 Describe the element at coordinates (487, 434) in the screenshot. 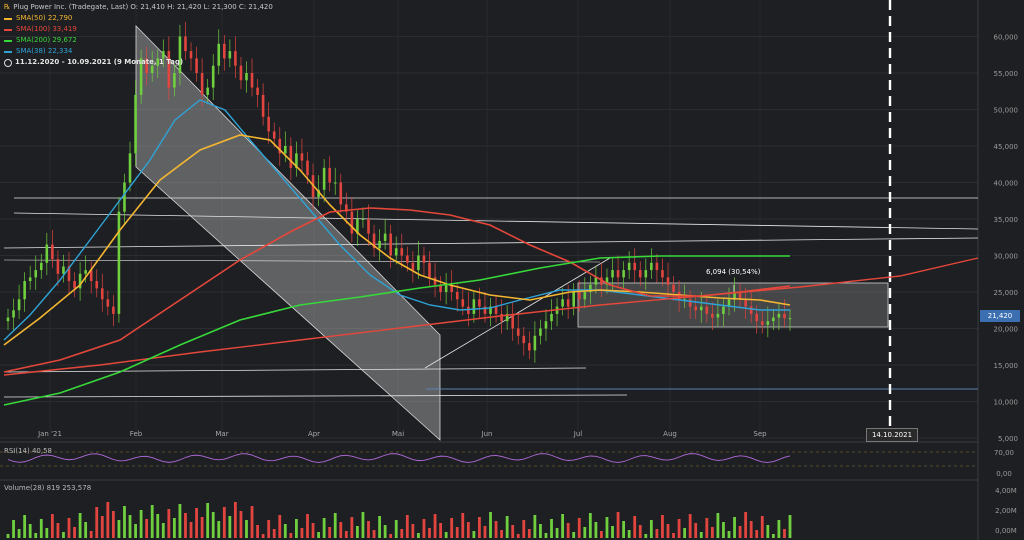

I see `x-tick-label: Jun` at that location.